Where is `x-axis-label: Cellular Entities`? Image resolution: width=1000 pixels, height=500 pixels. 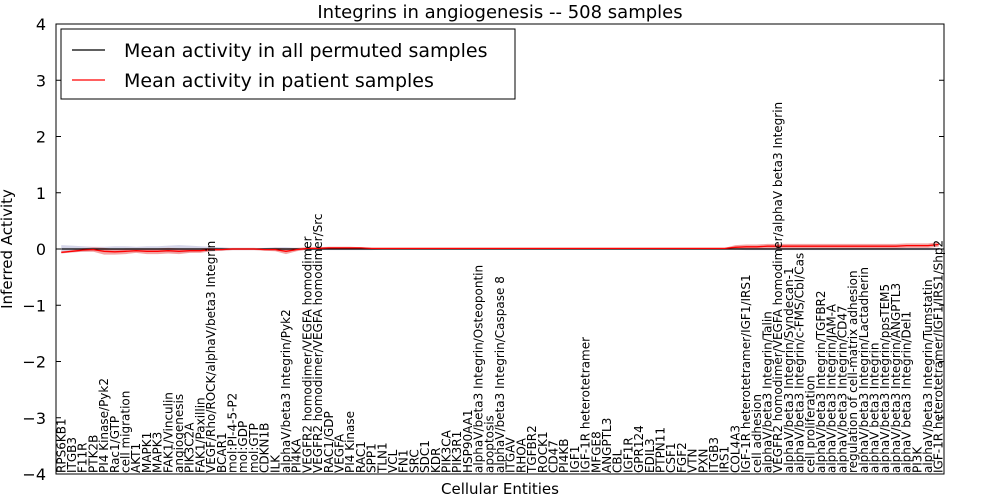 x-axis-label: Cellular Entities is located at coordinates (500, 489).